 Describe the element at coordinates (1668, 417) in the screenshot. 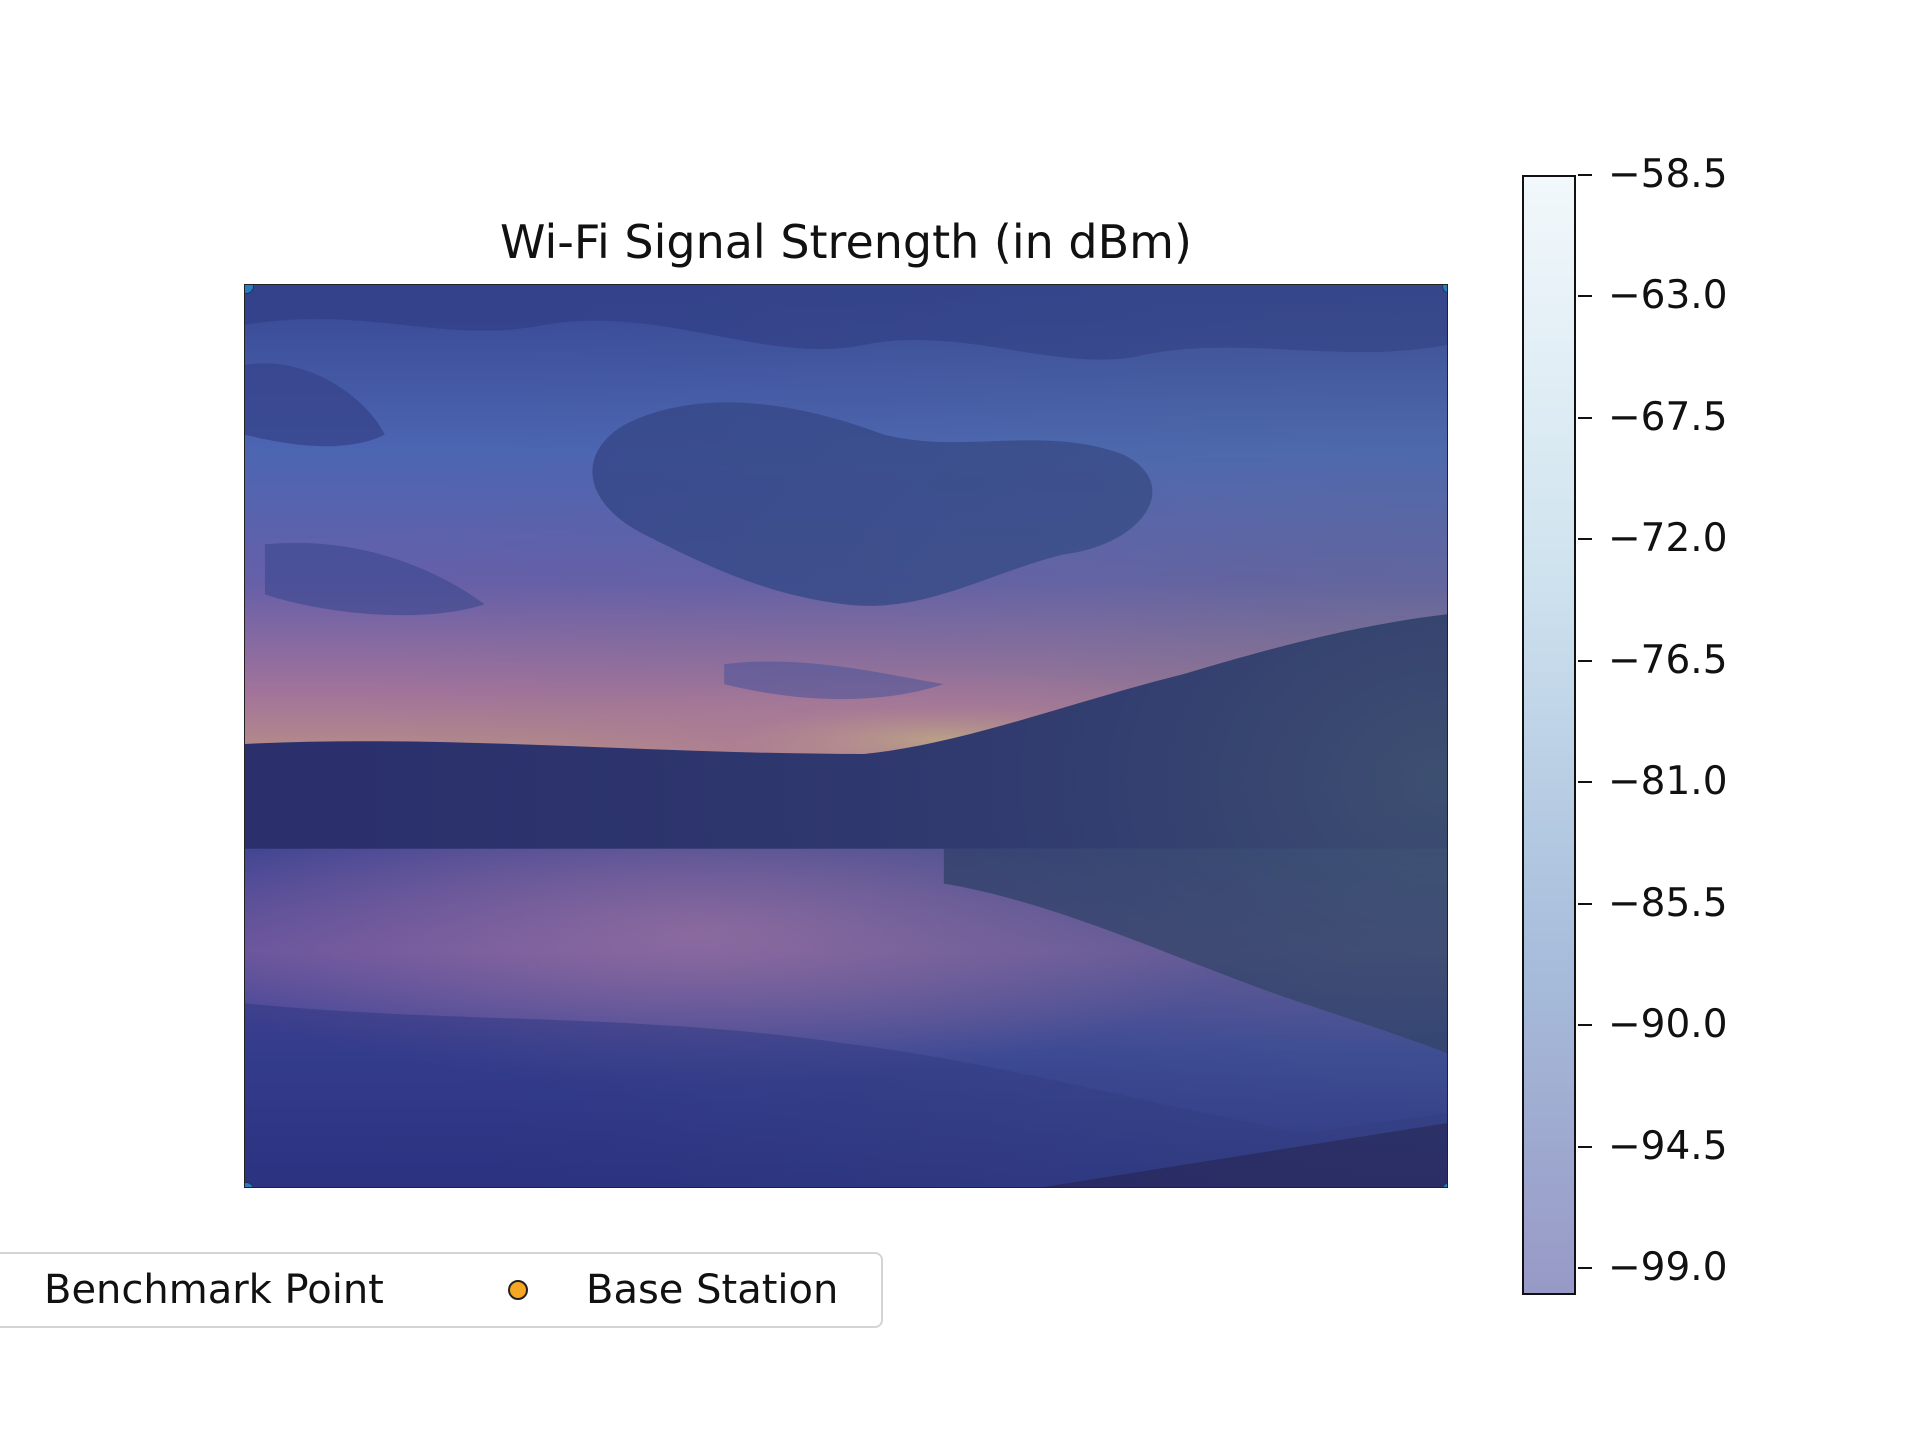

I see `colorbar-tick-label: −67.5` at that location.